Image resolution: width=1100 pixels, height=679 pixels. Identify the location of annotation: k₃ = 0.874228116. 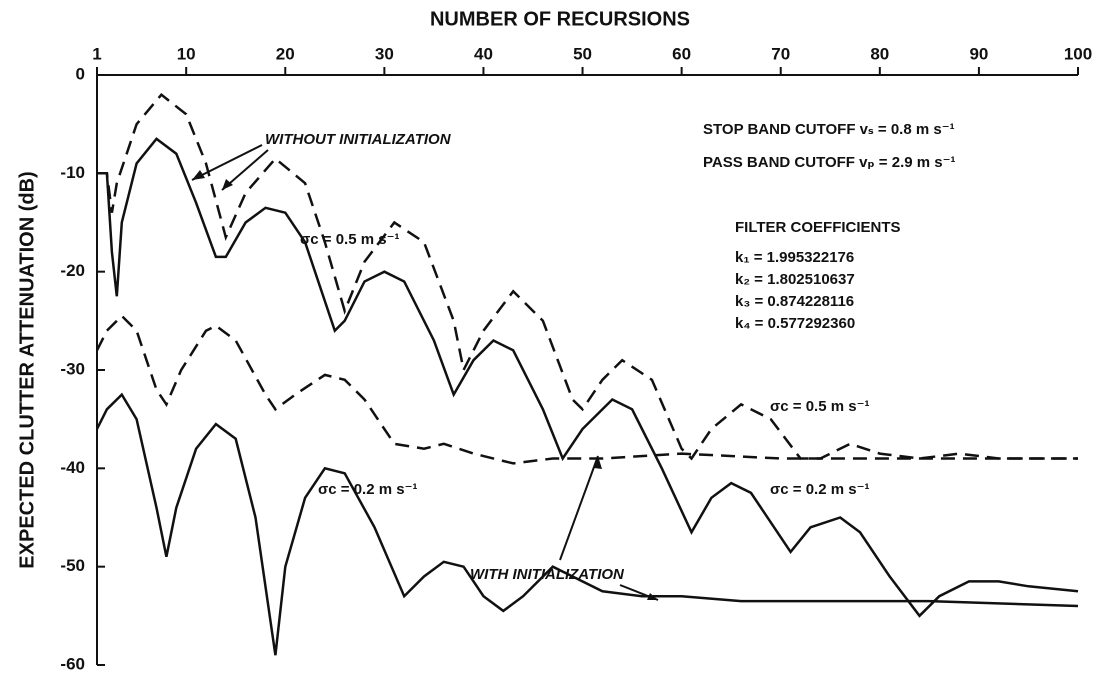
(794, 301).